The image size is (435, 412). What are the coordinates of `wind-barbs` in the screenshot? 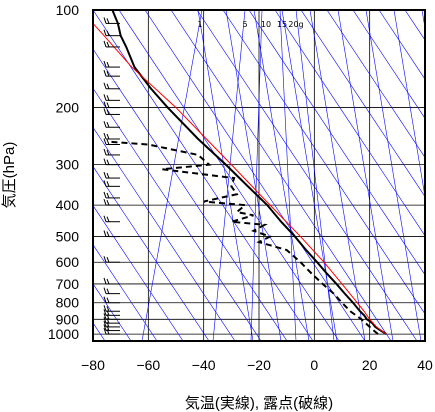 It's located at (111, 176).